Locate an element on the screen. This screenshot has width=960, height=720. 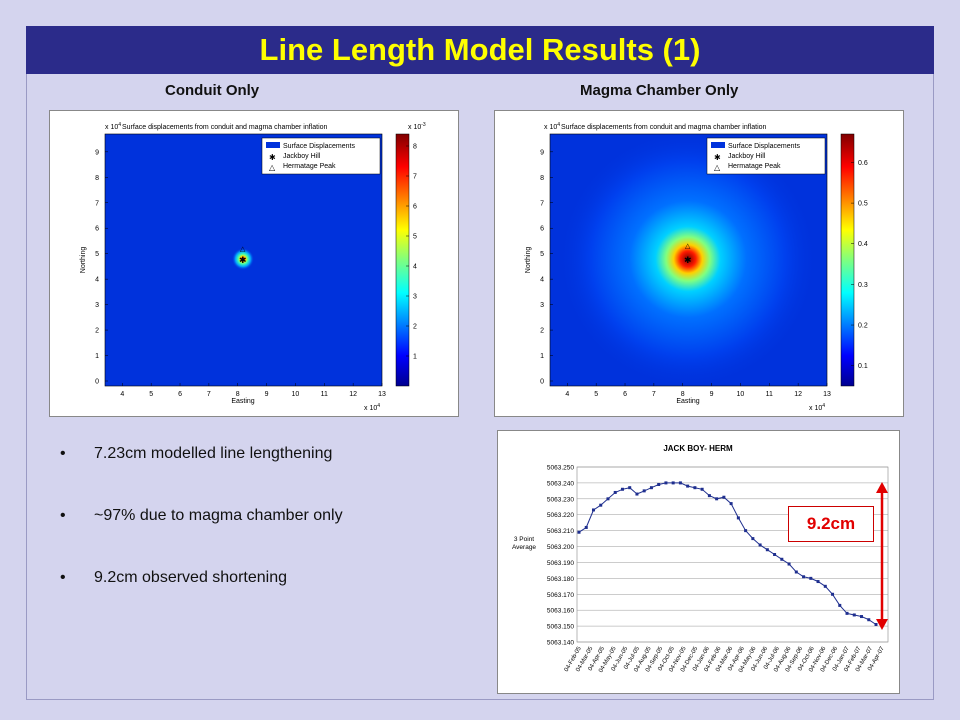
shortening-label: 9.2cm is located at coordinates (831, 524).